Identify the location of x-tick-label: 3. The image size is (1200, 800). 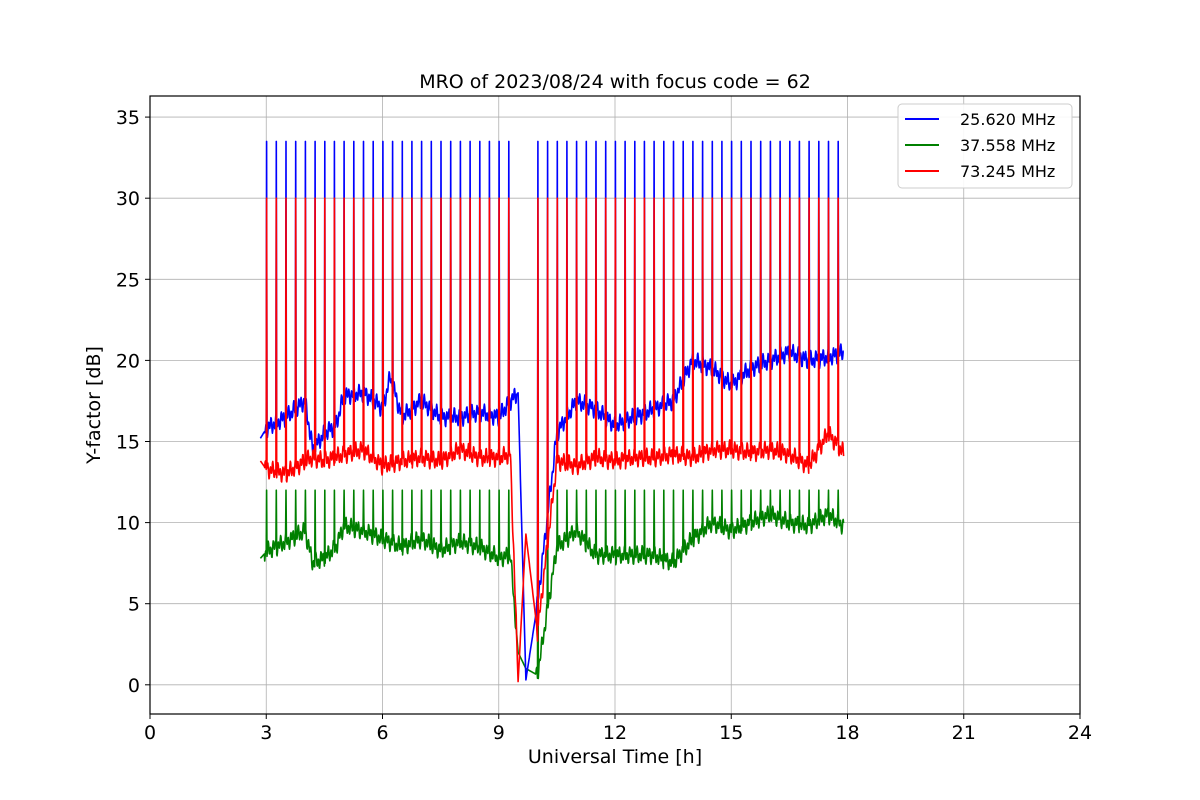
(266, 733).